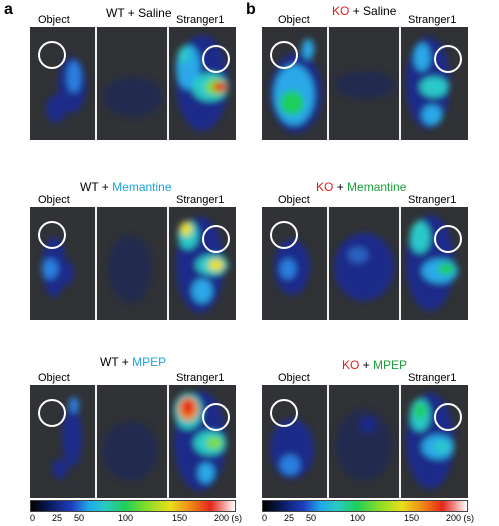 The width and height of the screenshot is (499, 526). Describe the element at coordinates (251, 9) in the screenshot. I see `panel-letter-b: b` at that location.